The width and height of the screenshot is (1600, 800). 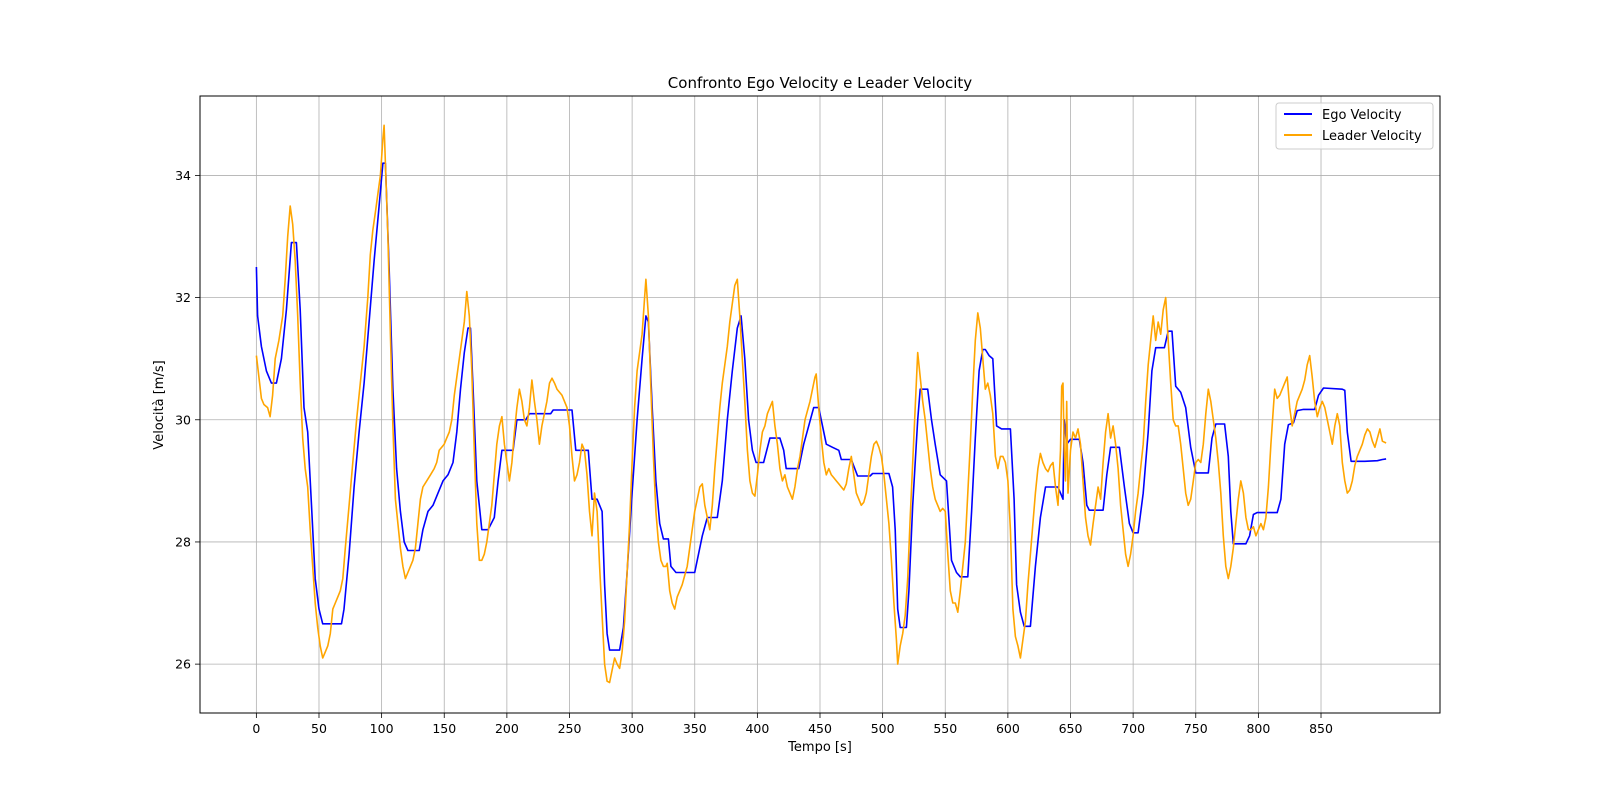 I want to click on x-tick-label: 700, so click(x=1133, y=728).